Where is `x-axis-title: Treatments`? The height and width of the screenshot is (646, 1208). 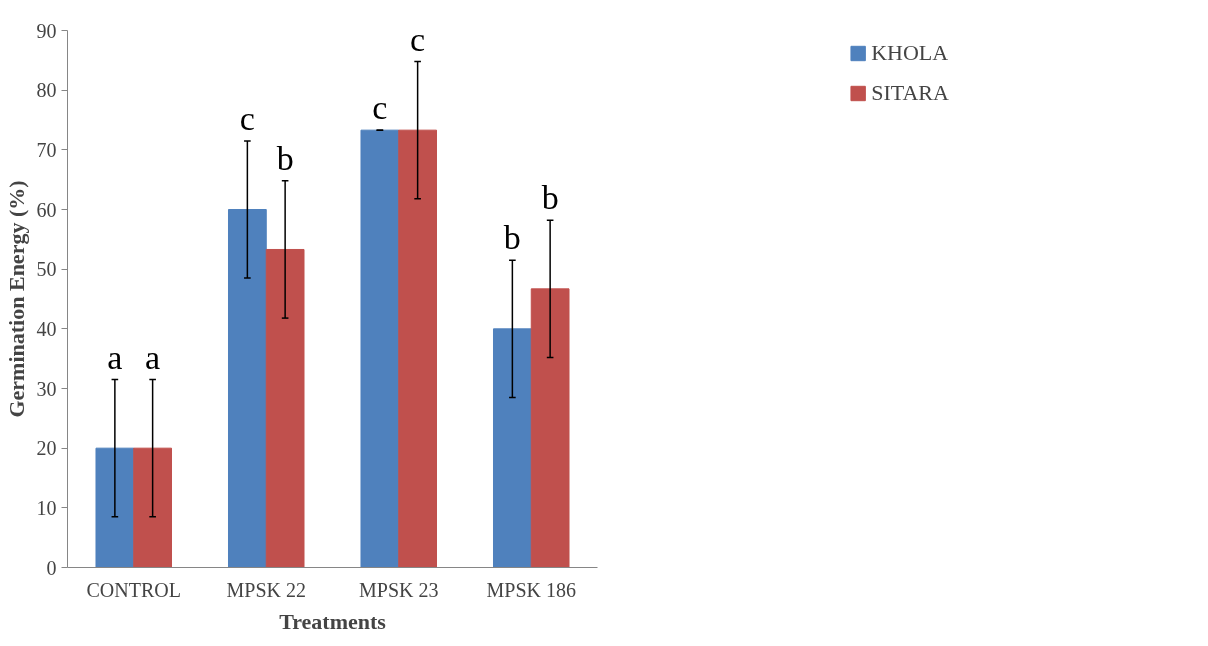 x-axis-title: Treatments is located at coordinates (333, 621).